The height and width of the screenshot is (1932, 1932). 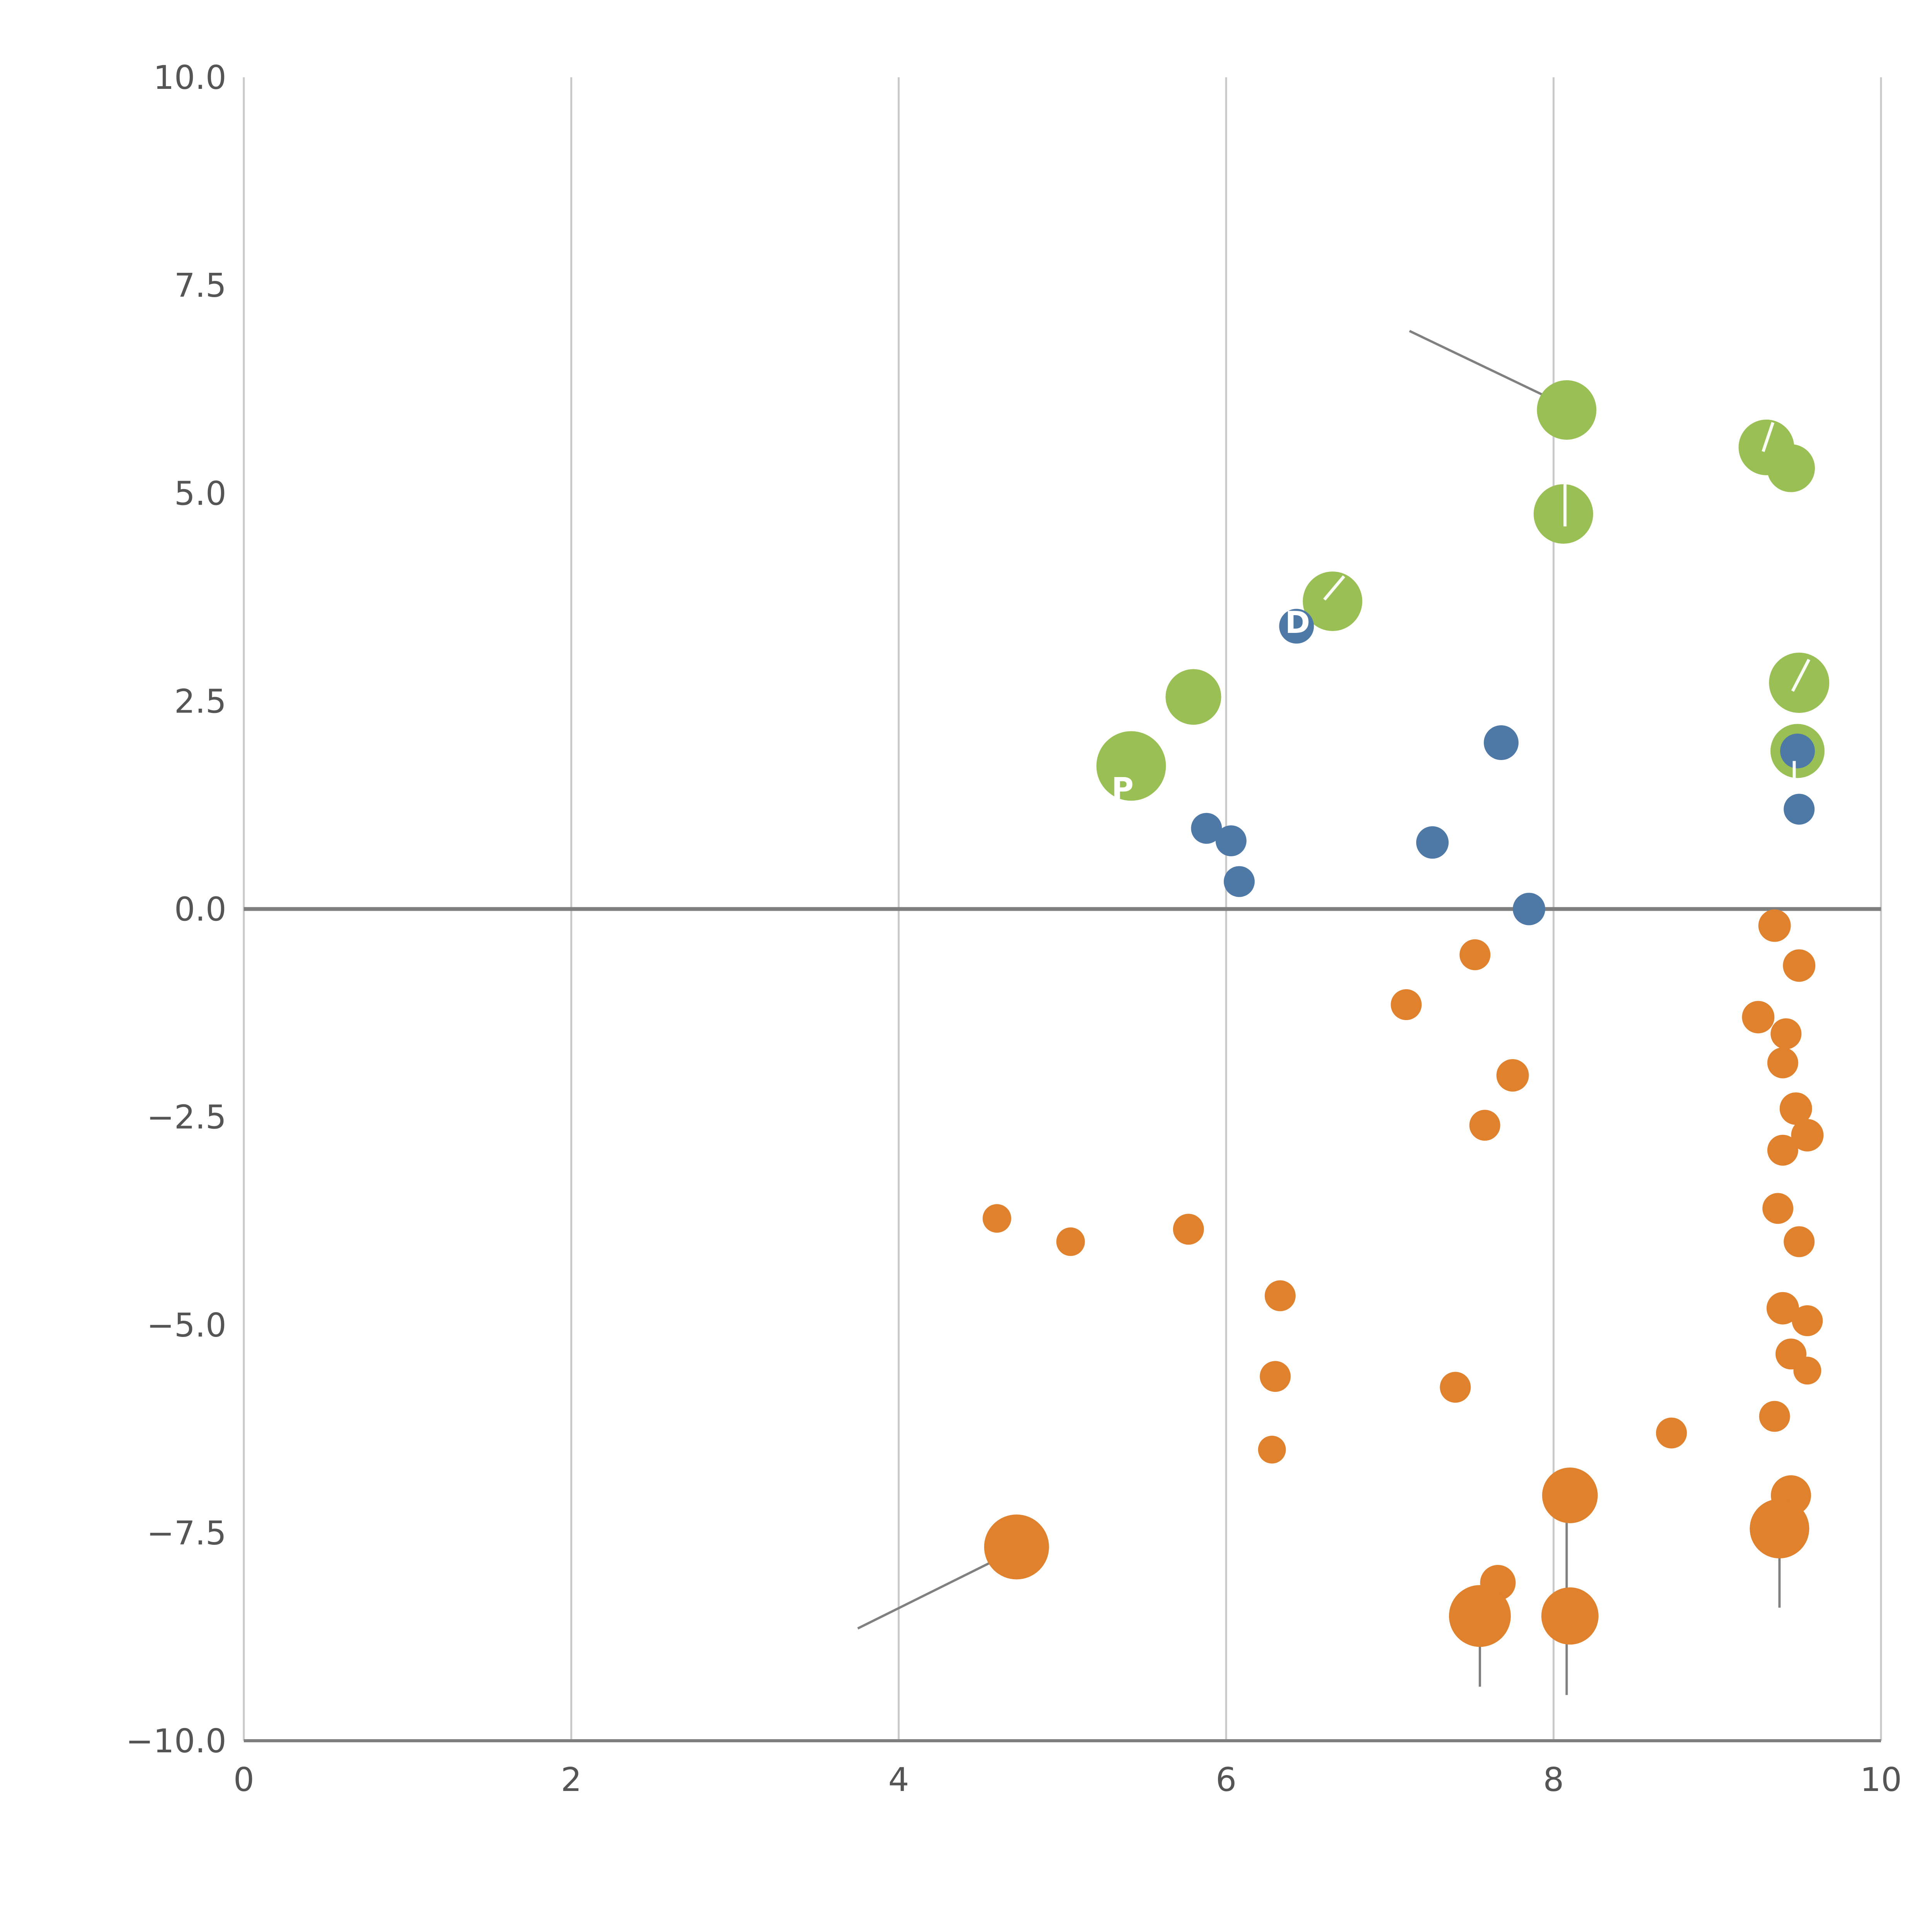 I want to click on y-tick-label--7.5: −7.5, so click(x=186, y=1533).